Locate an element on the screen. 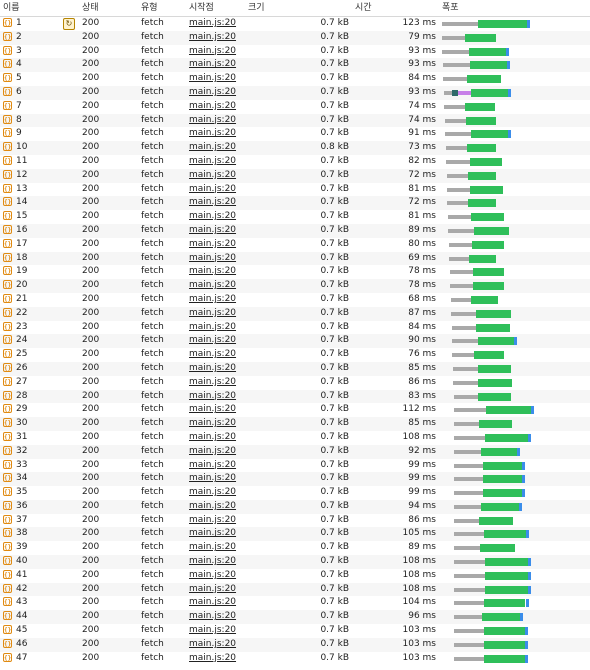 The image size is (590, 670). table-row: {} 4 200 fetch main.js:20 0.7 kB 93 ms is located at coordinates (295, 65).